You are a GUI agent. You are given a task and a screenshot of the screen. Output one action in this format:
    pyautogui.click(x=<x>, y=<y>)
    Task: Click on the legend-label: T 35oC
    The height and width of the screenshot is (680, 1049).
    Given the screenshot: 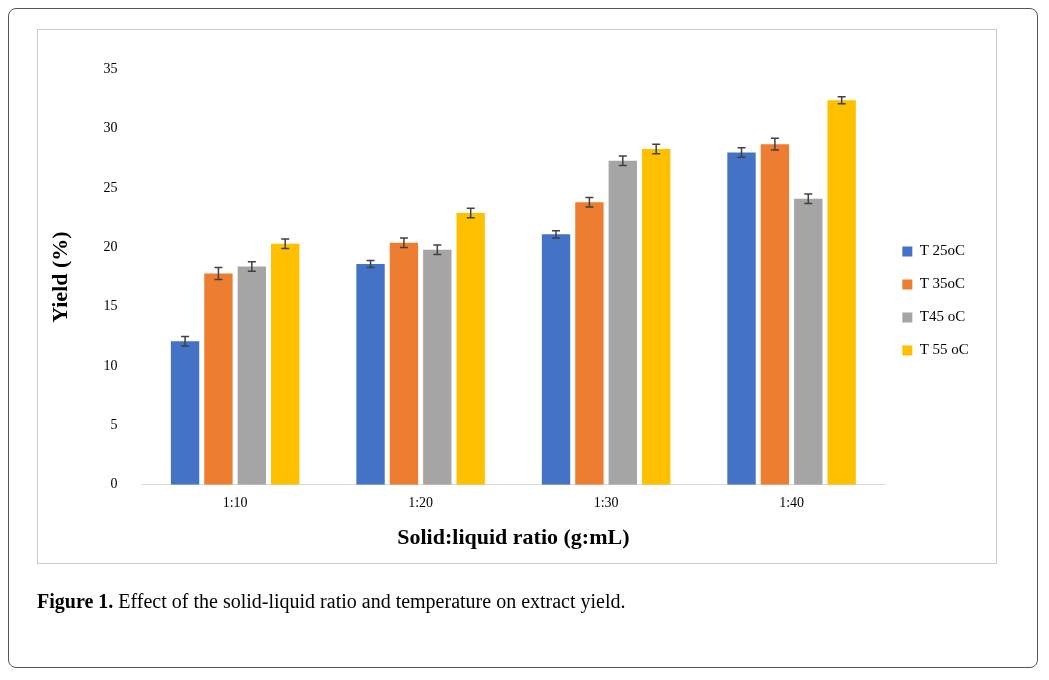 What is the action you would take?
    pyautogui.click(x=942, y=283)
    